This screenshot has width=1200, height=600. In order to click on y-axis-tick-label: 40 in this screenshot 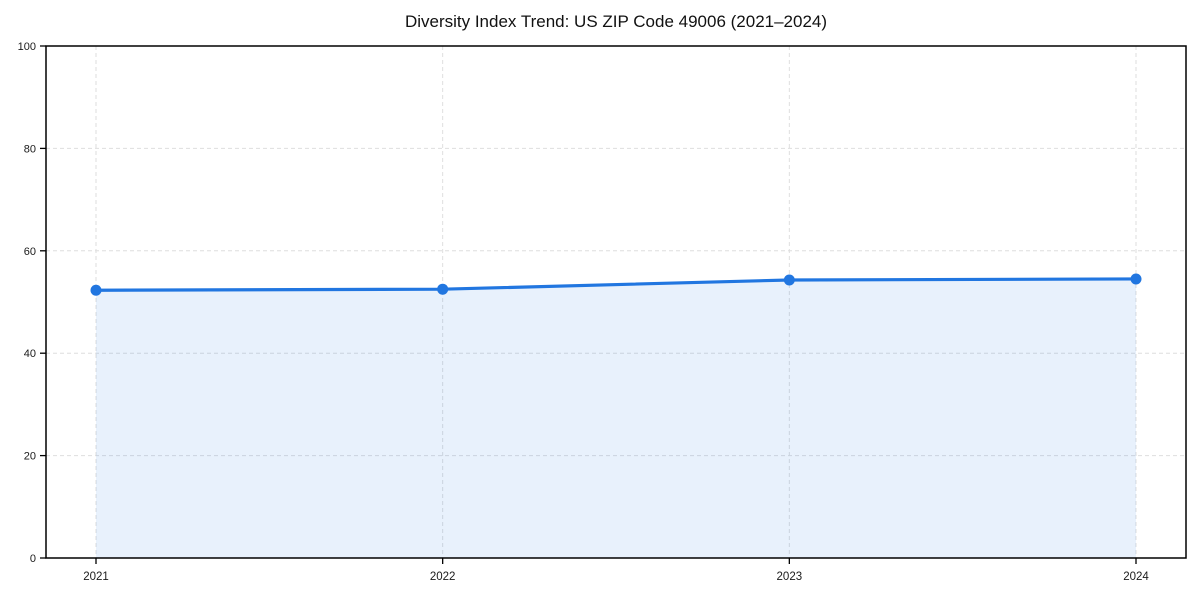, I will do `click(30, 354)`.